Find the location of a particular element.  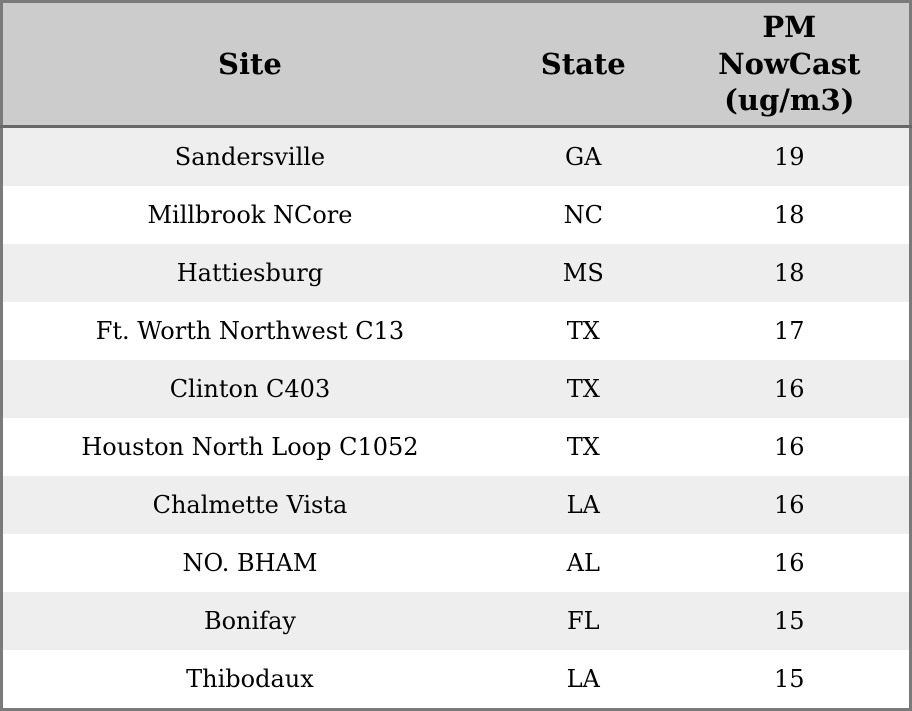

site-cell: Sandersville is located at coordinates (249, 156).